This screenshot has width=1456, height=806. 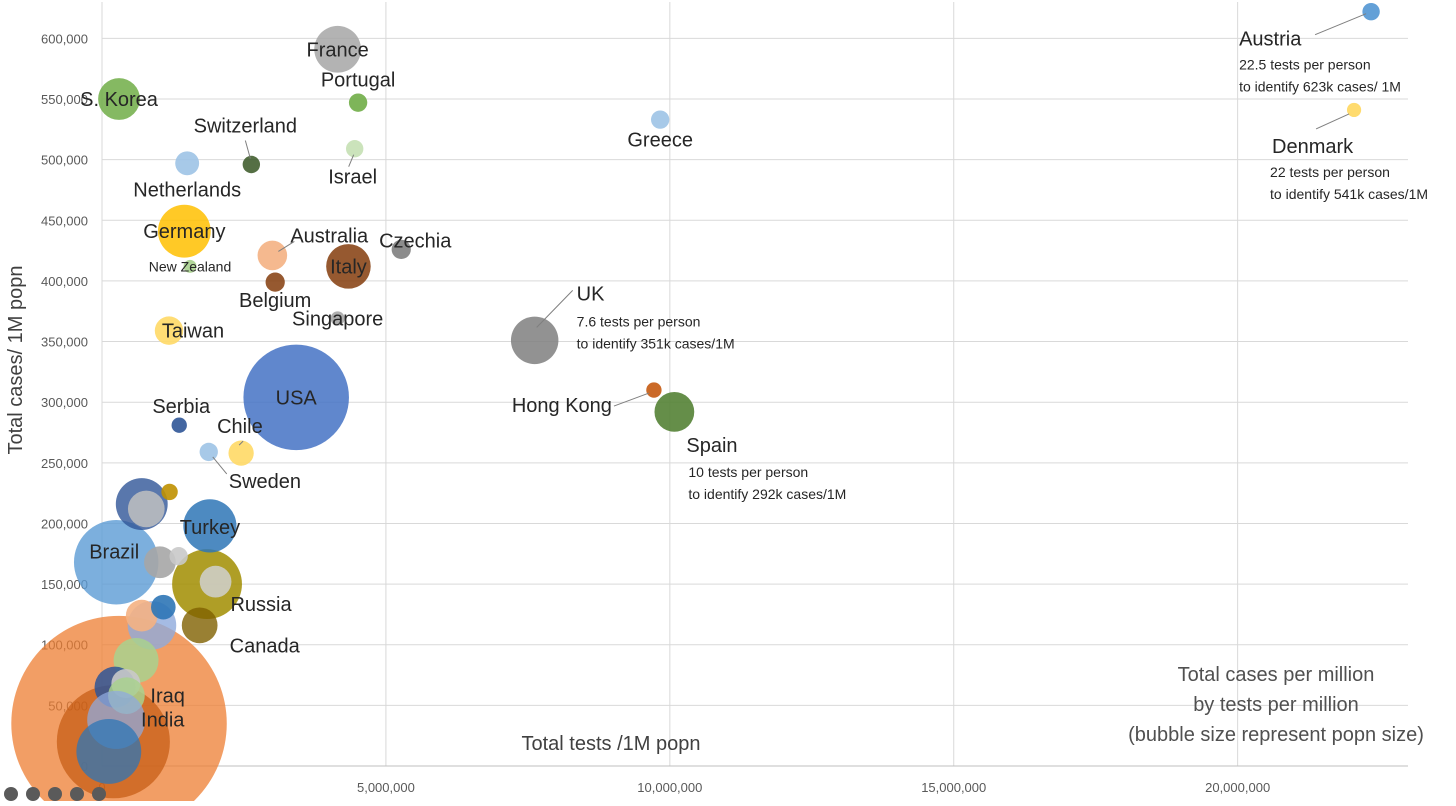 I want to click on label-denmark: Denmark, so click(x=1313, y=147).